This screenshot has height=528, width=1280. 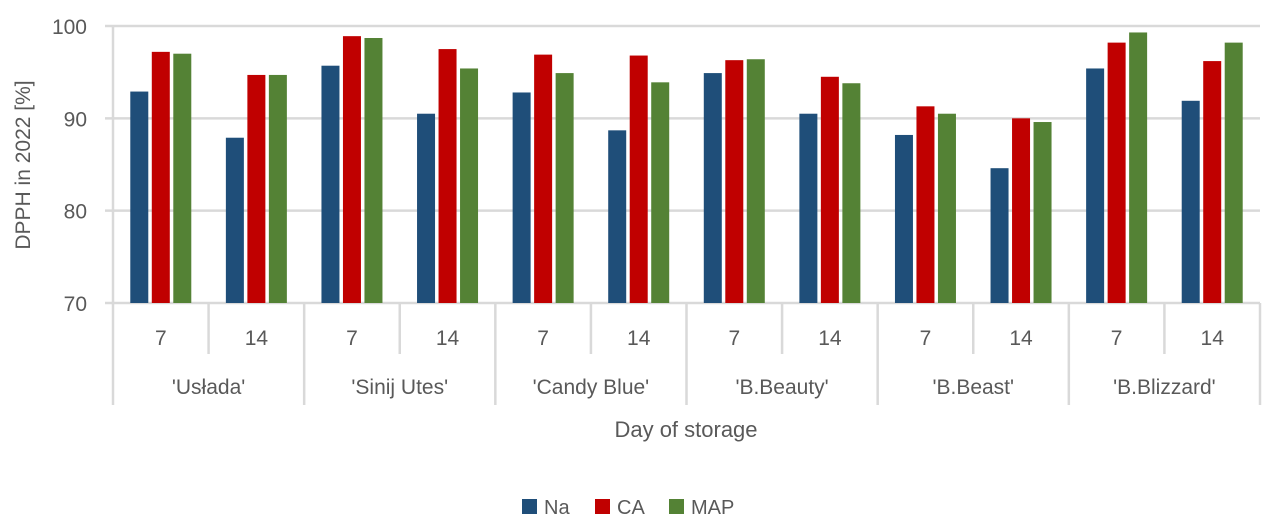 I want to click on legend-item-na: Na, so click(x=546, y=508).